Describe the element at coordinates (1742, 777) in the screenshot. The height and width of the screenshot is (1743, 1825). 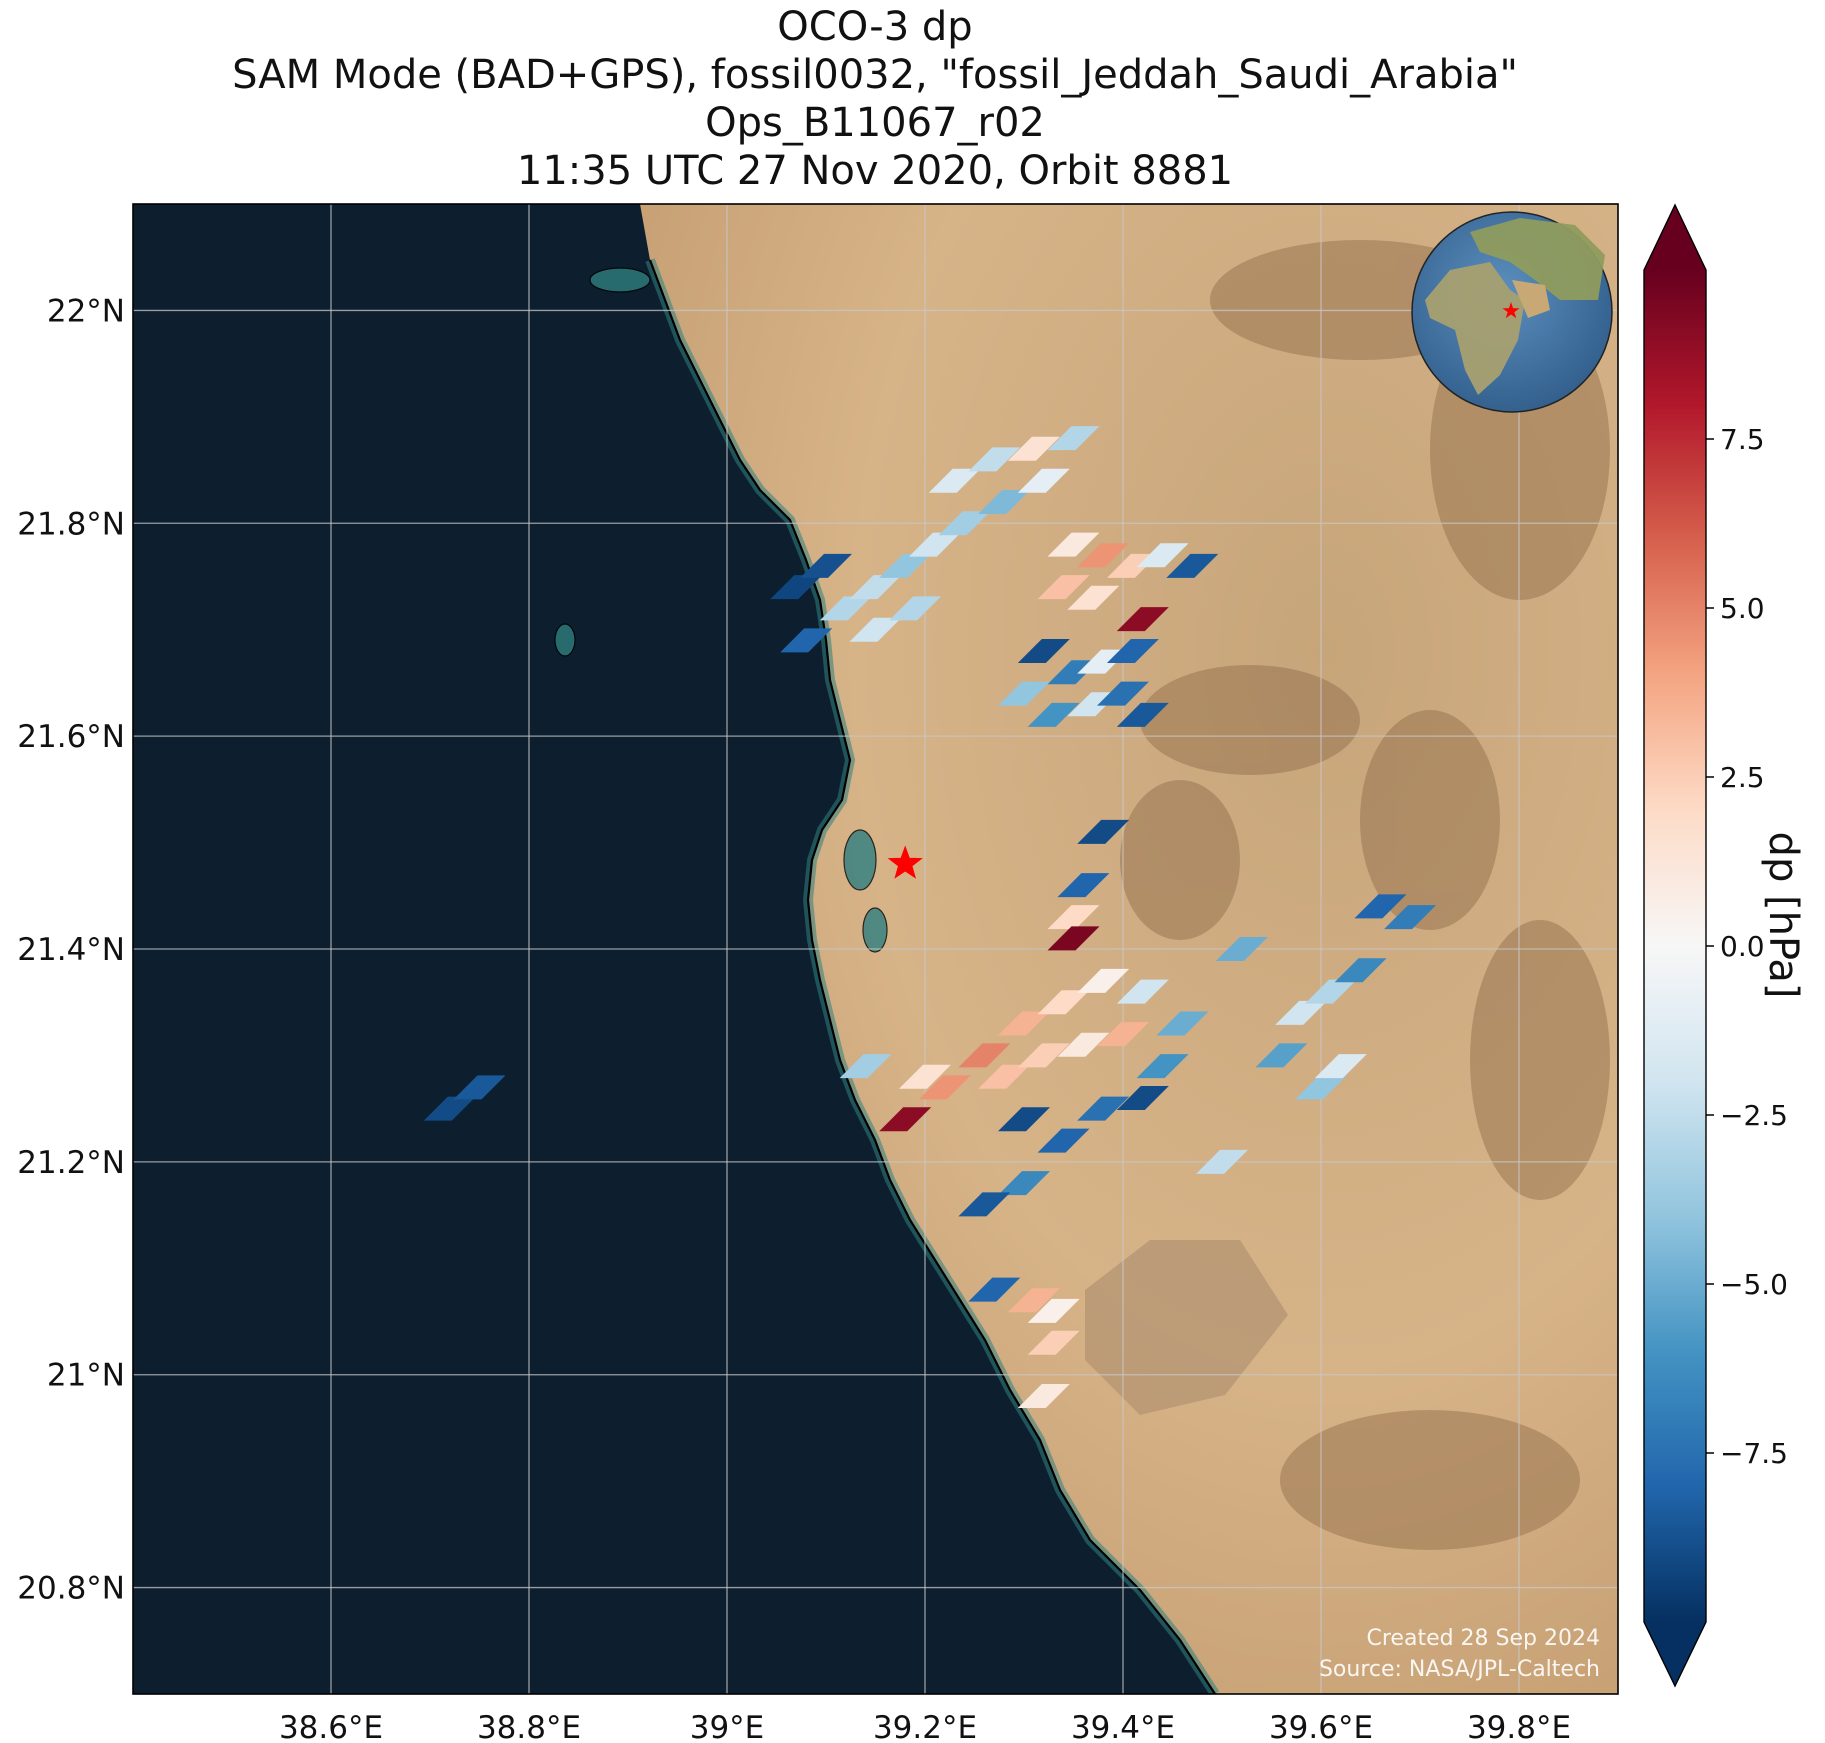
I see `colorbar-tick-label: 2.5` at that location.